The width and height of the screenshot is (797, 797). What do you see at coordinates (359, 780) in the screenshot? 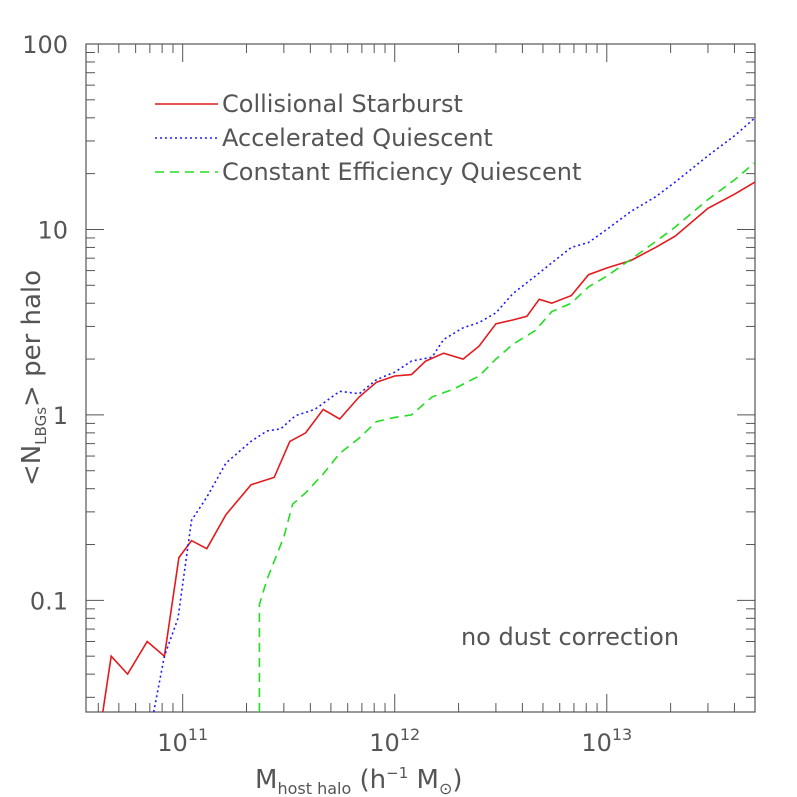
I see `x-axis-label: Mhost halo (h−1 M⊙)` at bounding box center [359, 780].